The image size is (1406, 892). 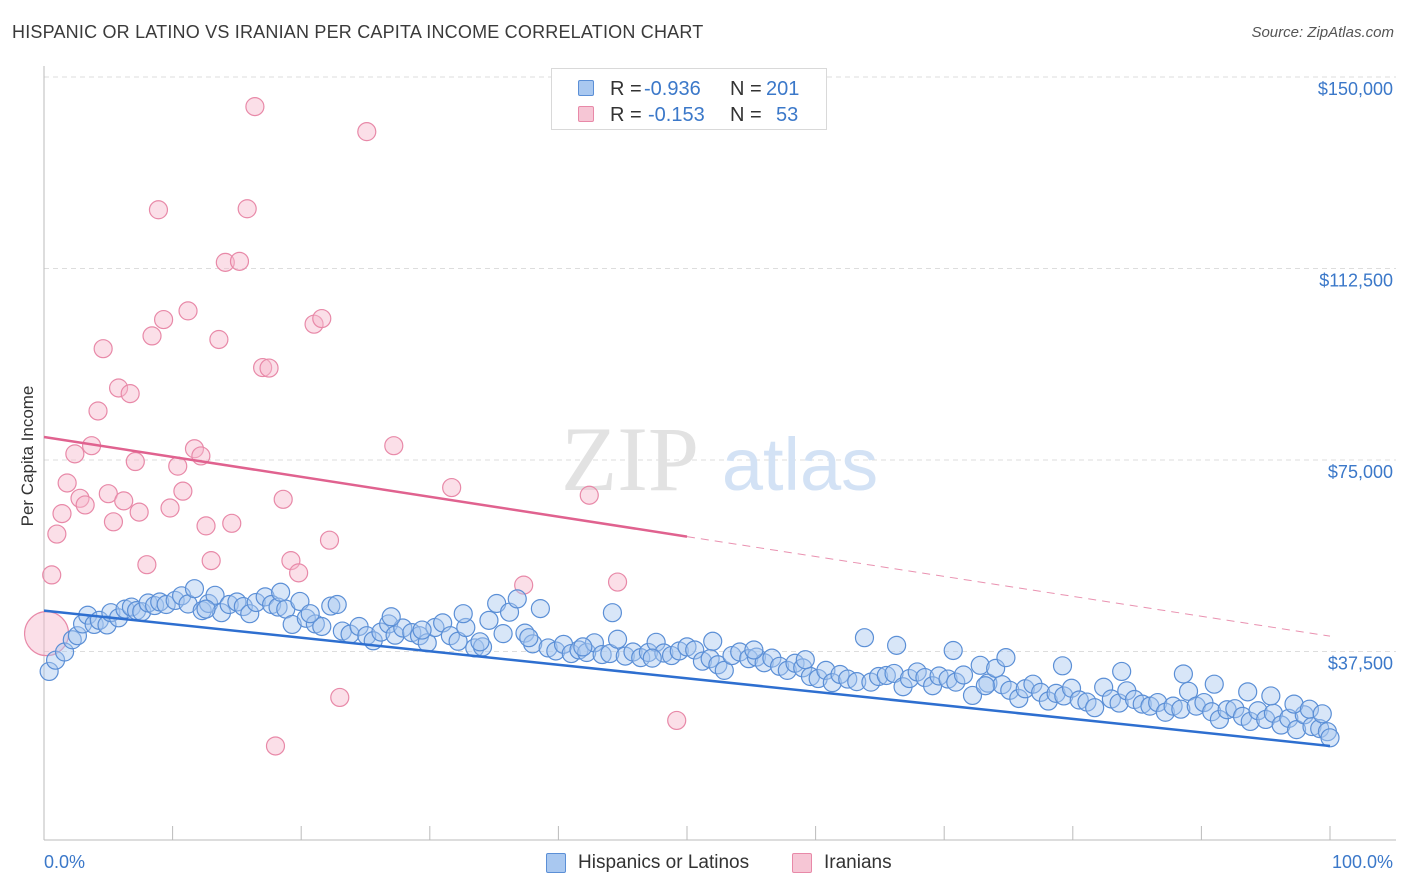 I want to click on watermark-zip: ZIP, so click(x=630, y=459).